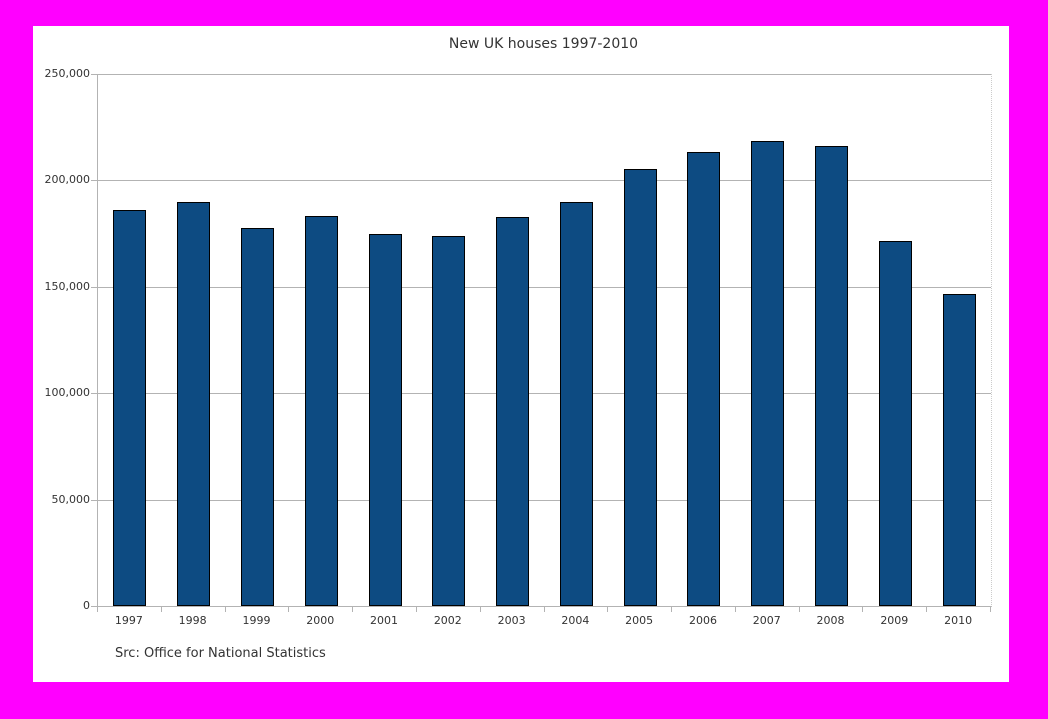 This screenshot has width=1048, height=719. Describe the element at coordinates (704, 378) in the screenshot. I see `bar-2006` at that location.